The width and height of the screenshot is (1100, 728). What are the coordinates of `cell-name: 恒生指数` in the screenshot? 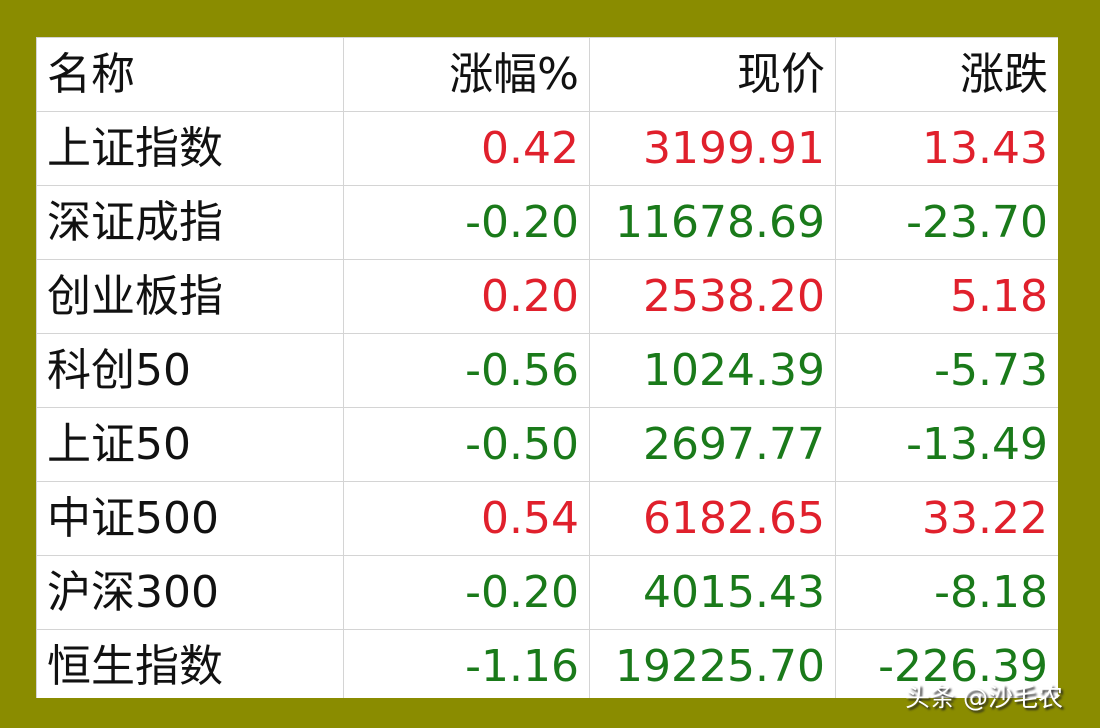 It's located at (190, 663).